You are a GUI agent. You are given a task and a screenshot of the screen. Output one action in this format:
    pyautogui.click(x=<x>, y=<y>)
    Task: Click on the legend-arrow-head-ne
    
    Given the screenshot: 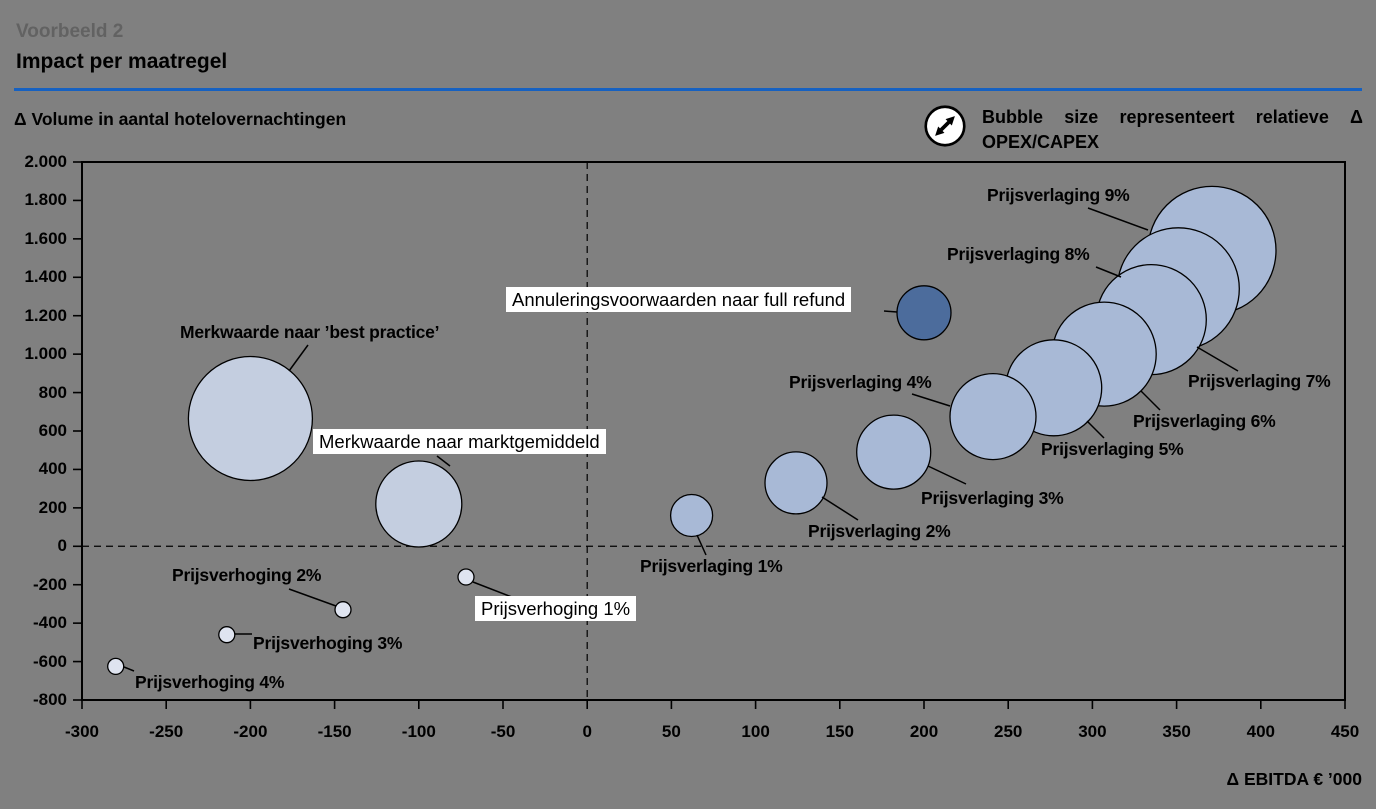 What is the action you would take?
    pyautogui.click(x=950, y=121)
    